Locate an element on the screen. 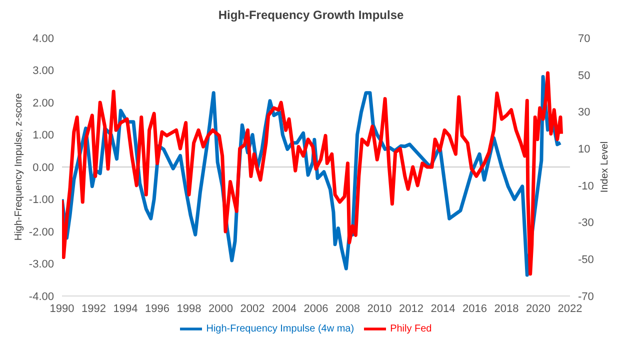 This screenshot has width=622, height=348. y2-tick-label: 30 is located at coordinates (584, 112).